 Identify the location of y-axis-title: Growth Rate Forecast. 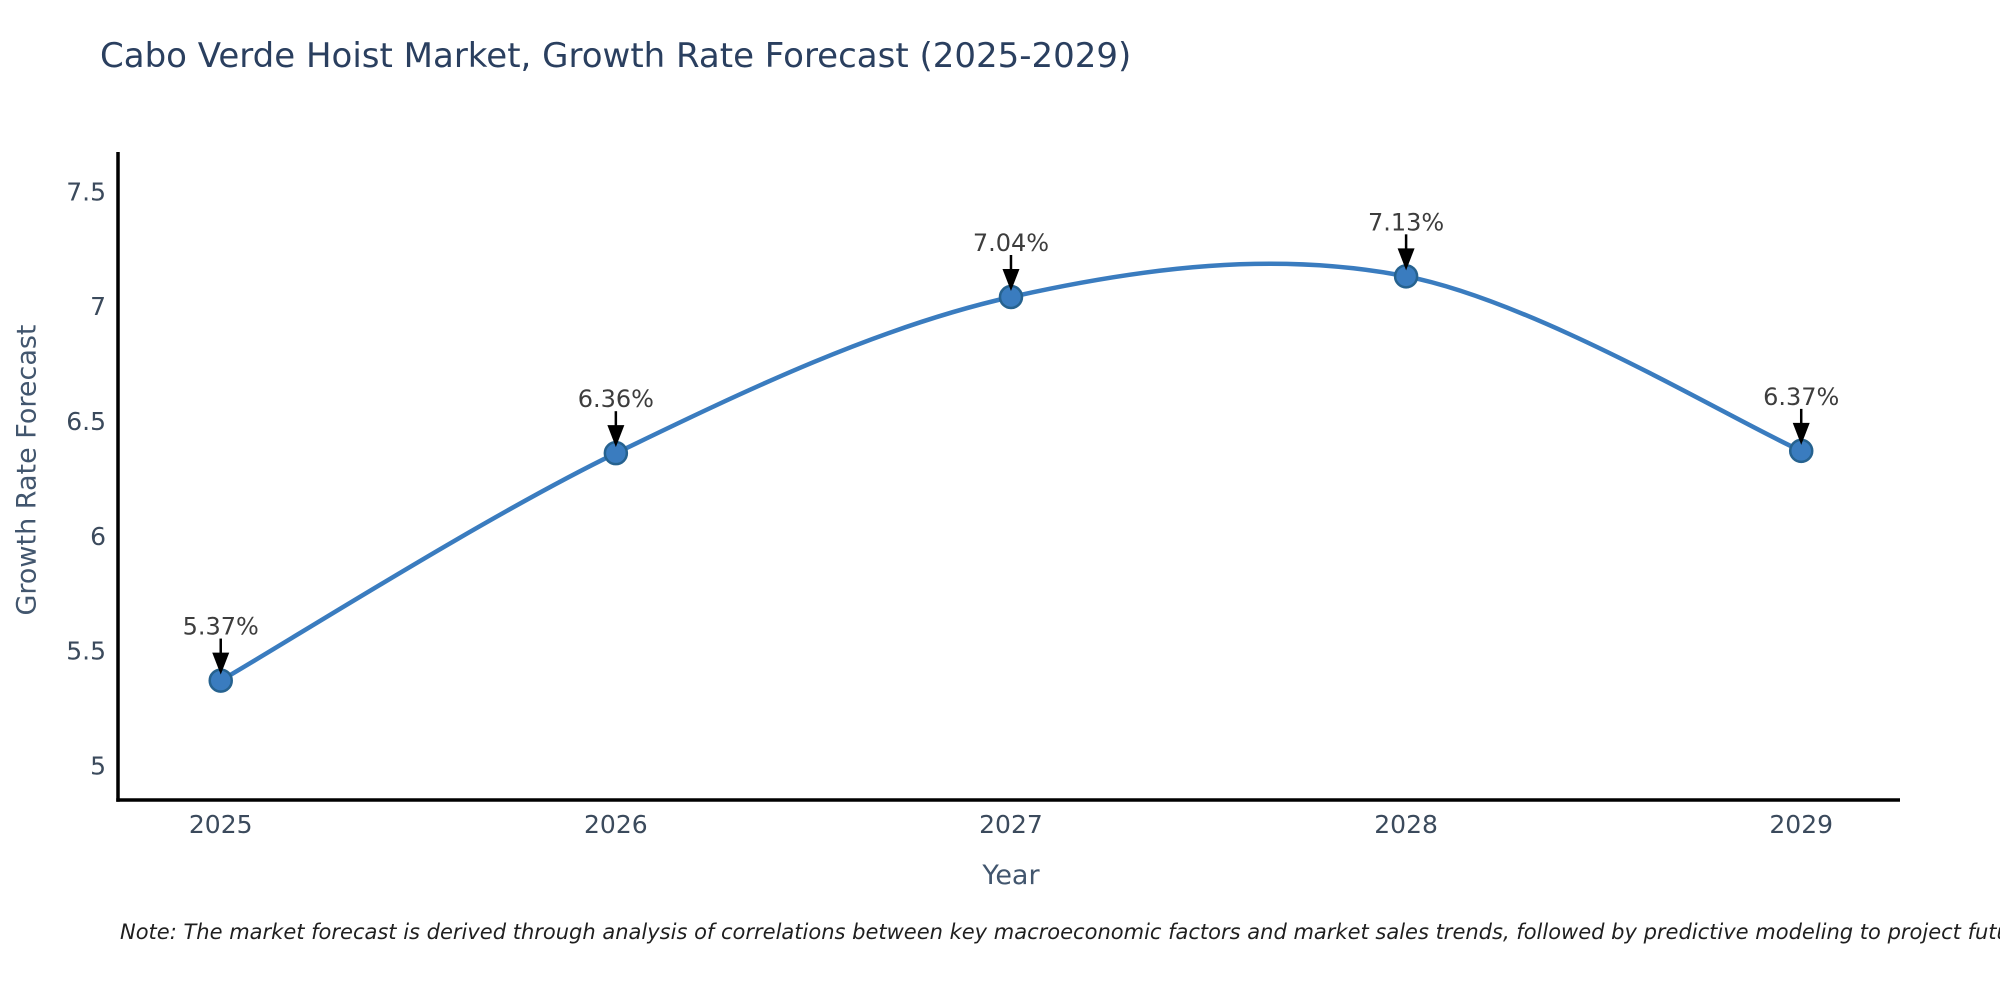
(27, 470).